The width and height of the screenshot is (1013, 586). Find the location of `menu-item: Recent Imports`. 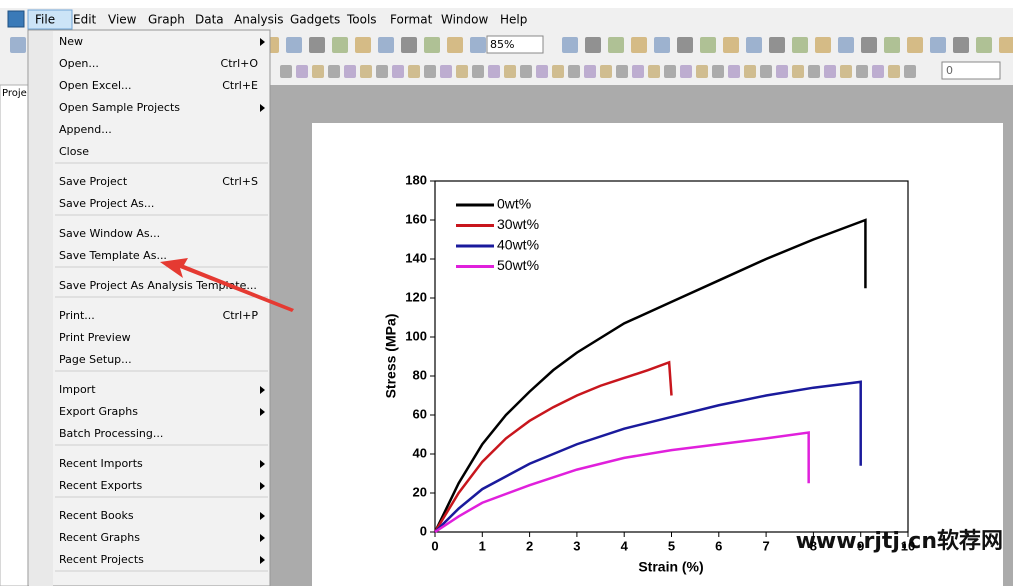

menu-item: Recent Imports is located at coordinates (101, 463).